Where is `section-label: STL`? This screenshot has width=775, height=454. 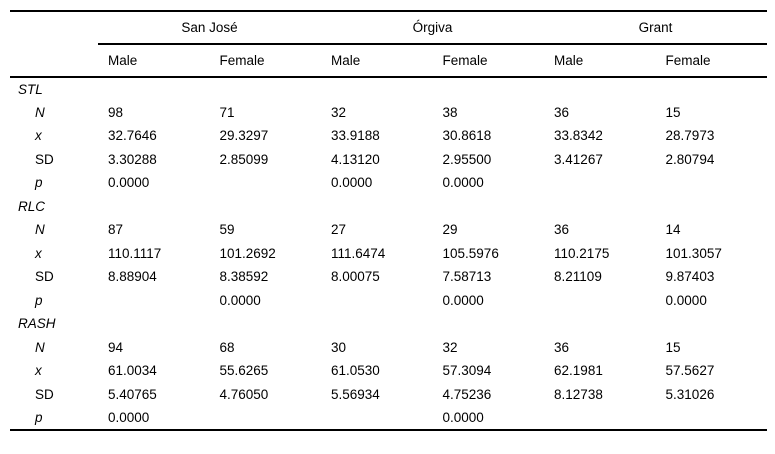
section-label: STL is located at coordinates (30, 89).